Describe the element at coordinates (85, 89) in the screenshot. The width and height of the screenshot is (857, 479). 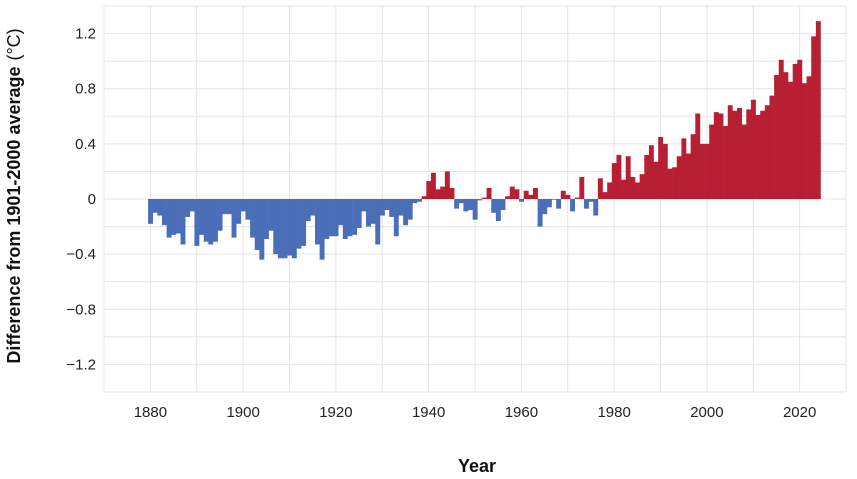
I see `y-tick-label: 0.8` at that location.